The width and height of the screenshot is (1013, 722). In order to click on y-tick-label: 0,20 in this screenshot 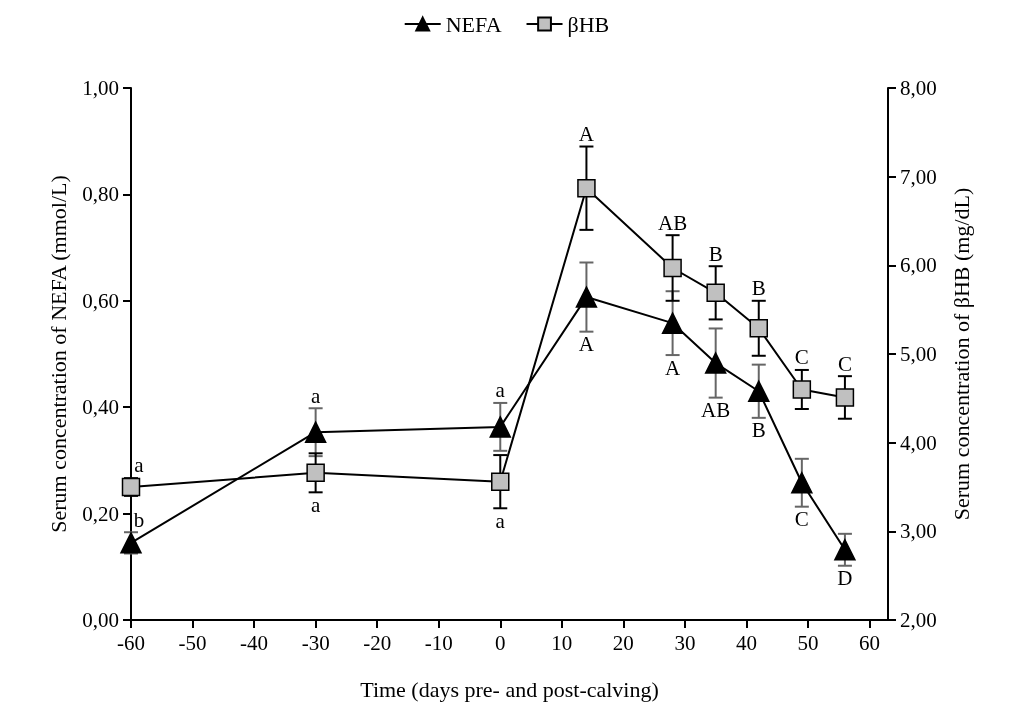, I will do `click(100, 513)`.